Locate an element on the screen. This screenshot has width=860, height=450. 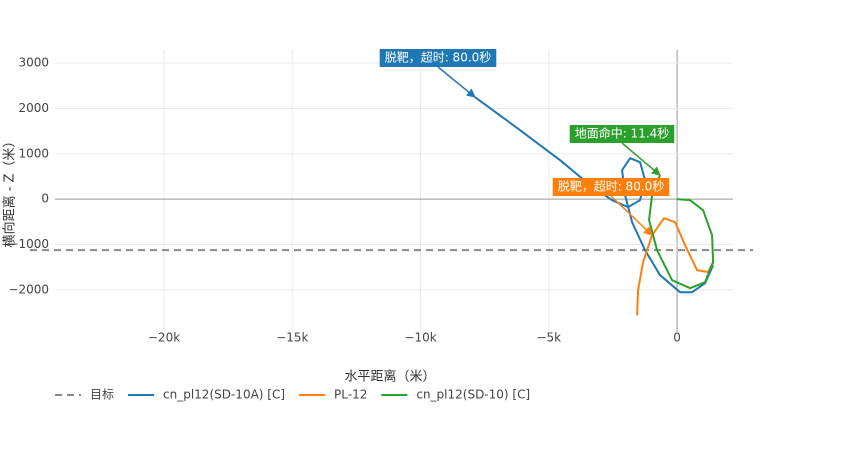
y-tick-label: 3000 is located at coordinates (33, 63).